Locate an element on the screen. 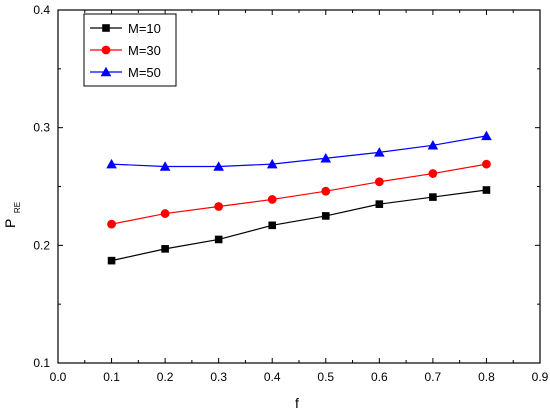 This screenshot has height=415, width=550. x-tick-label: 0.4 is located at coordinates (272, 377).